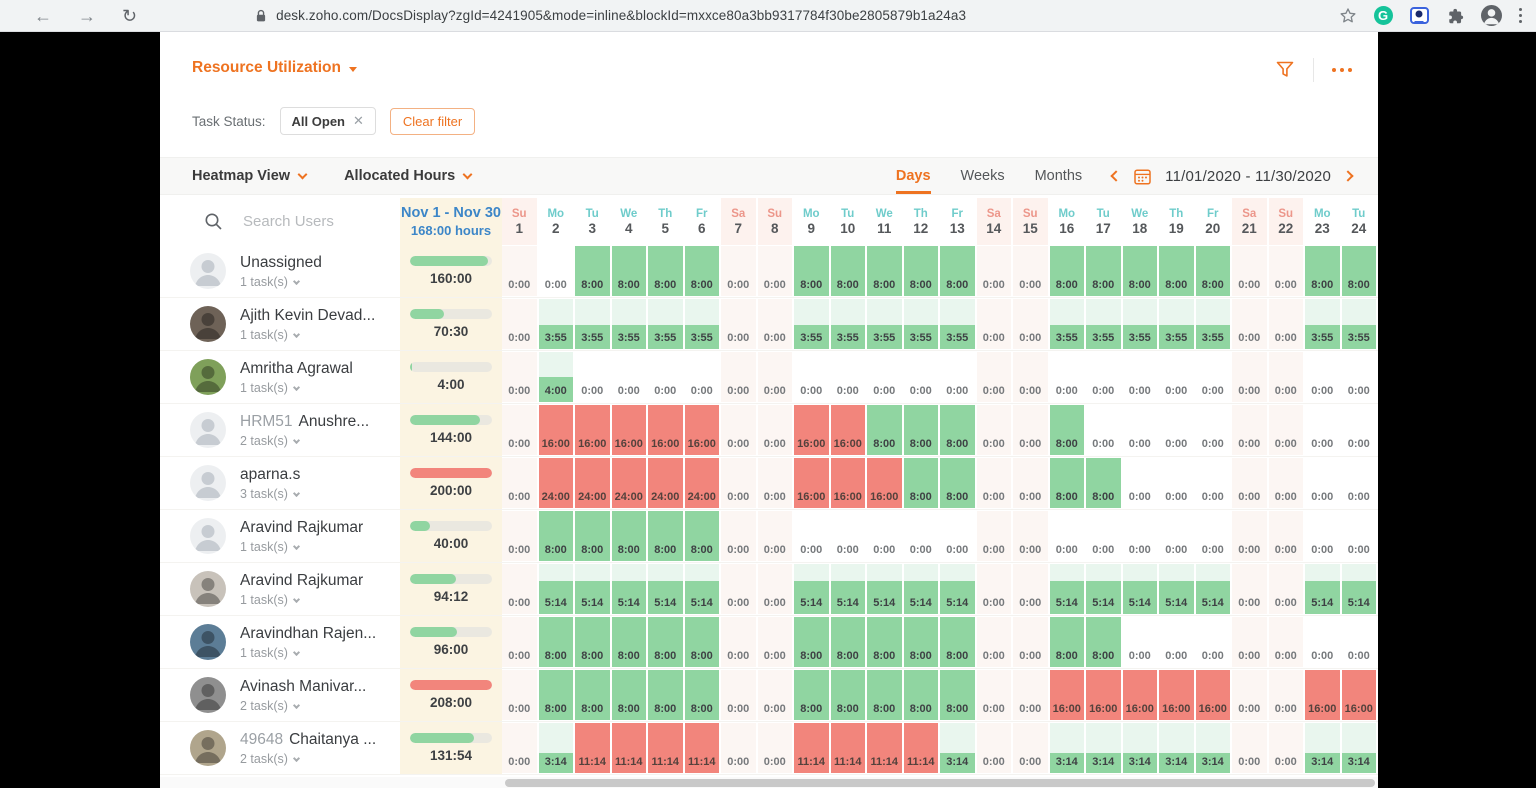 The image size is (1536, 788). I want to click on user-task-count: 3 task(s), so click(270, 494).